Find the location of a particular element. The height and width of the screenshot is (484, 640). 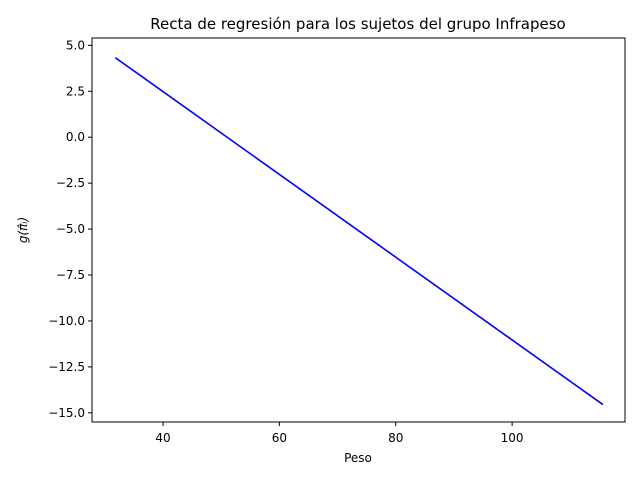

x-tick-label-1: 60 is located at coordinates (279, 438).